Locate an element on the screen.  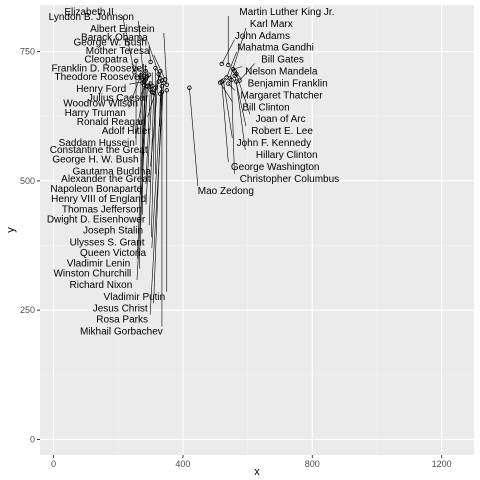
y-tick-label: 500 is located at coordinates (27, 181).